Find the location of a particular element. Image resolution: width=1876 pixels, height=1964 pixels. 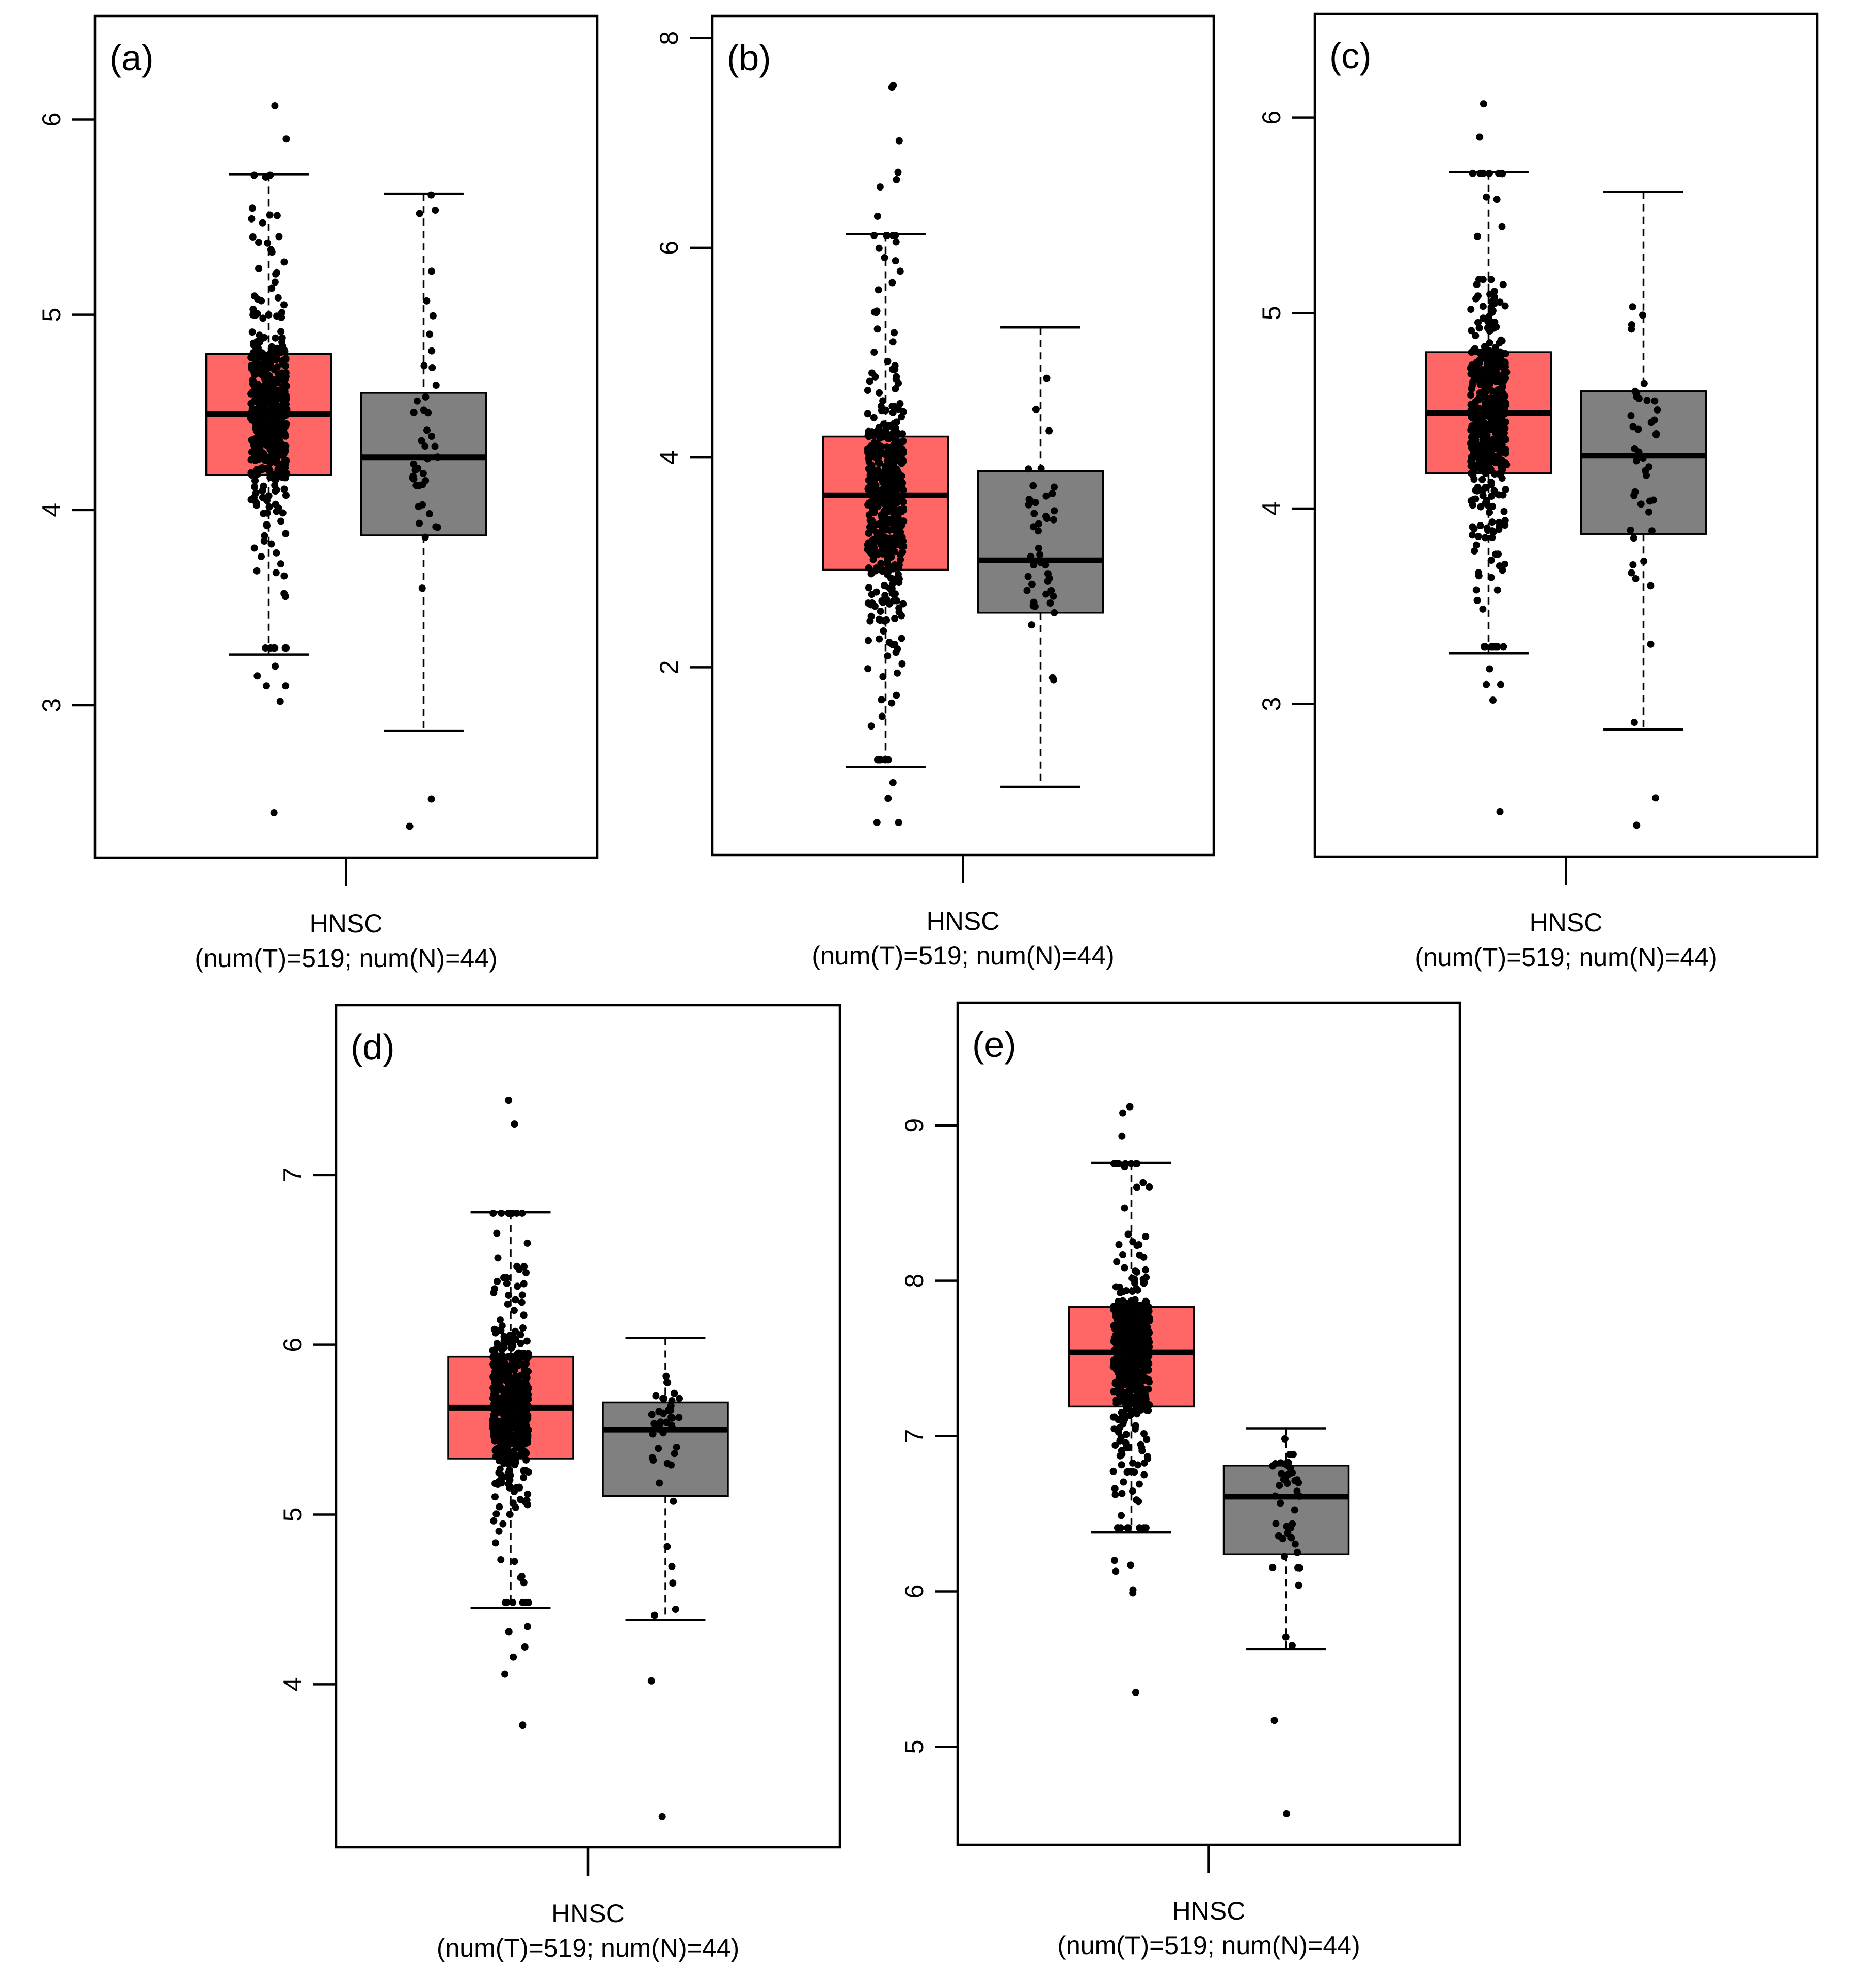

normal-box-group is located at coordinates (1040, 557).